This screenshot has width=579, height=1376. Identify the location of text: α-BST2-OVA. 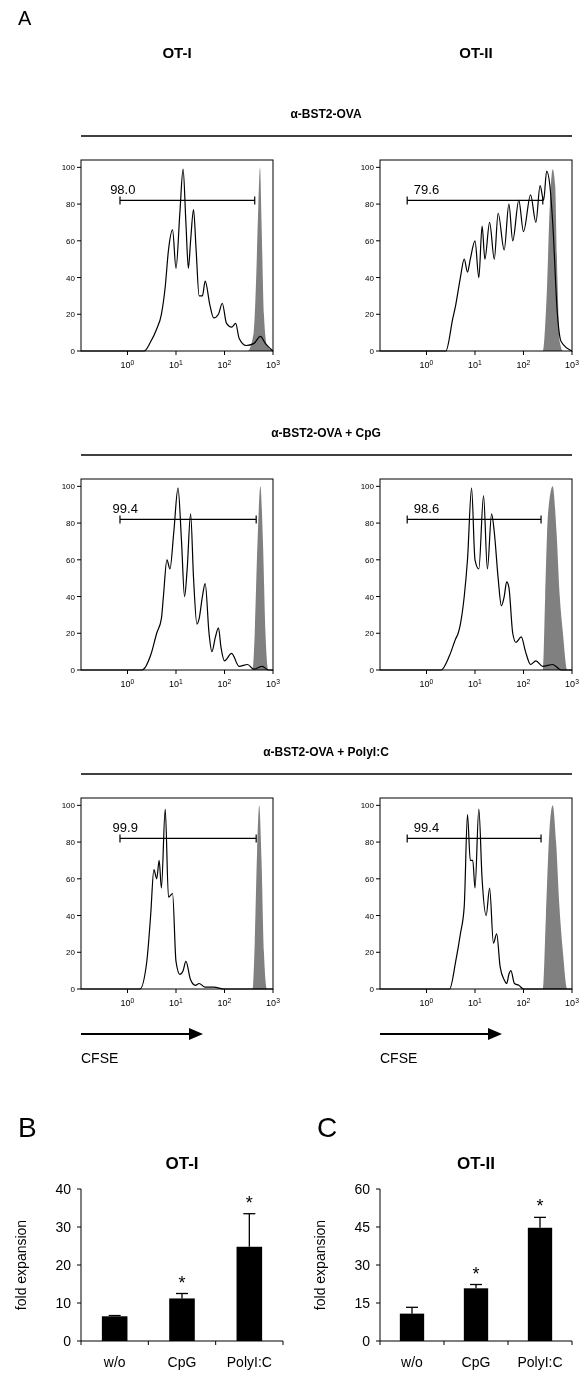
(326, 114).